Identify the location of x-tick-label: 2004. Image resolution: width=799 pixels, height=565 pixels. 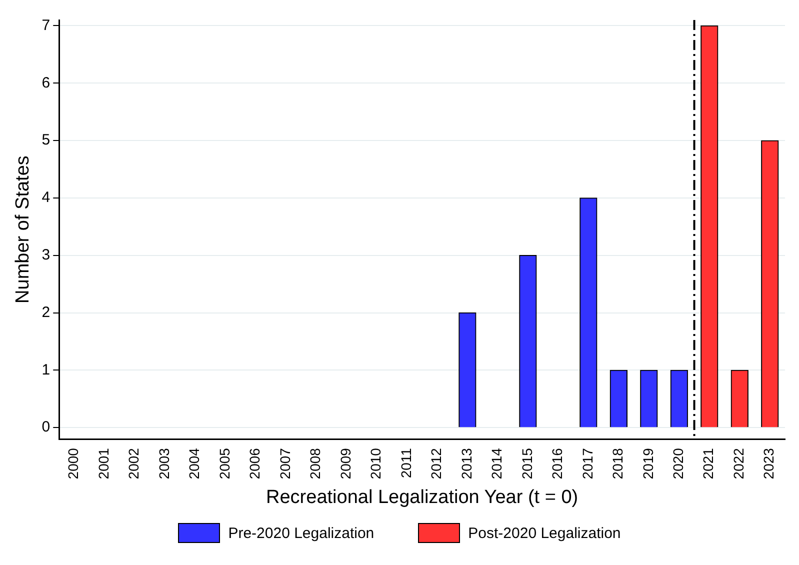
(194, 464).